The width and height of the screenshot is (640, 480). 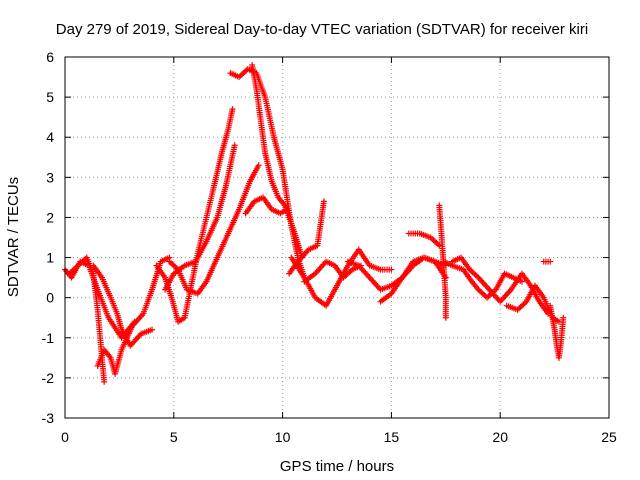 What do you see at coordinates (392, 437) in the screenshot?
I see `x-tick-label: 15` at bounding box center [392, 437].